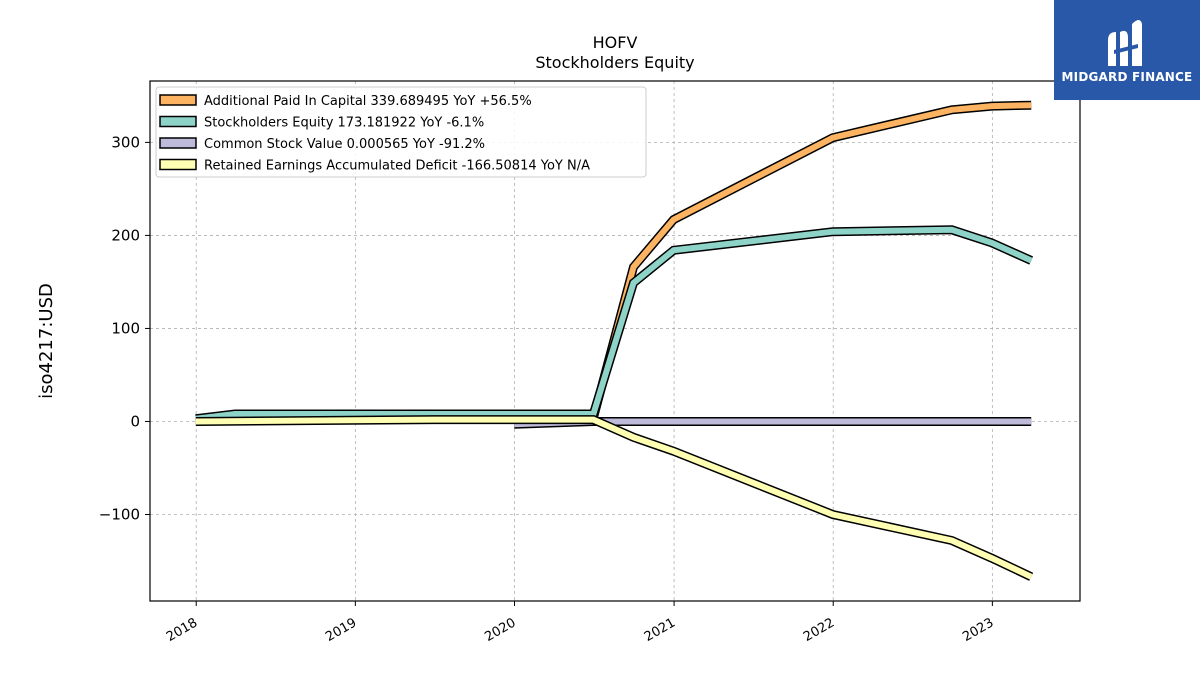  Describe the element at coordinates (580, 623) in the screenshot. I see `x-axis: 2018 2019 2020 2021 2022 2023` at that location.